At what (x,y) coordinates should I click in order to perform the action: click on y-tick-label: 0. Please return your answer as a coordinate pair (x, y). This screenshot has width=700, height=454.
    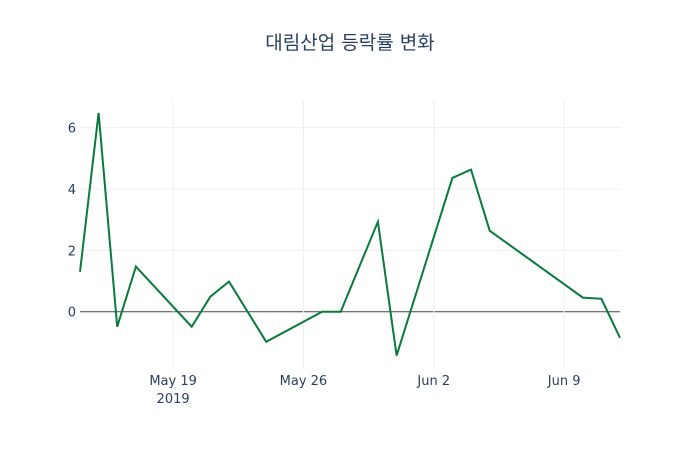
    Looking at the image, I should click on (72, 313).